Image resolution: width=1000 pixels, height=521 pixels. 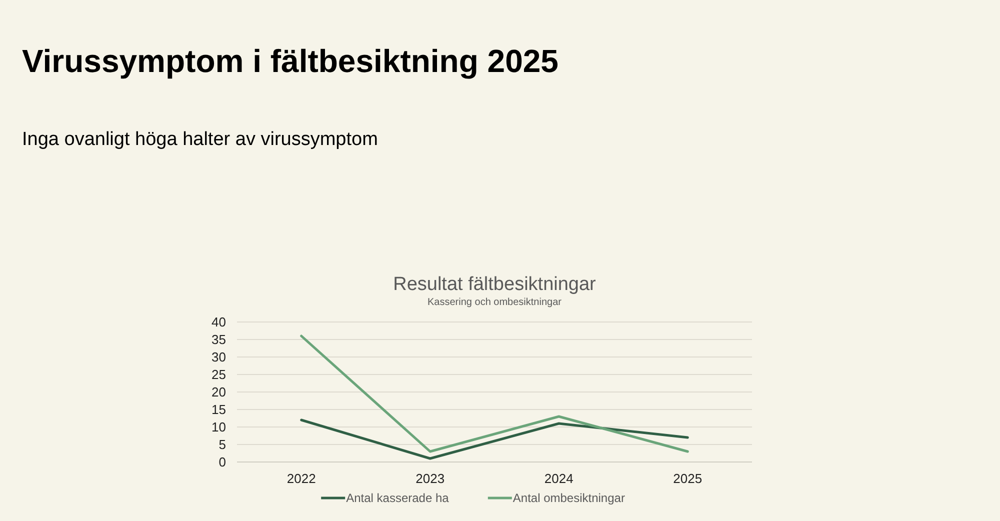 I want to click on y-tick-label: 20, so click(x=219, y=392).